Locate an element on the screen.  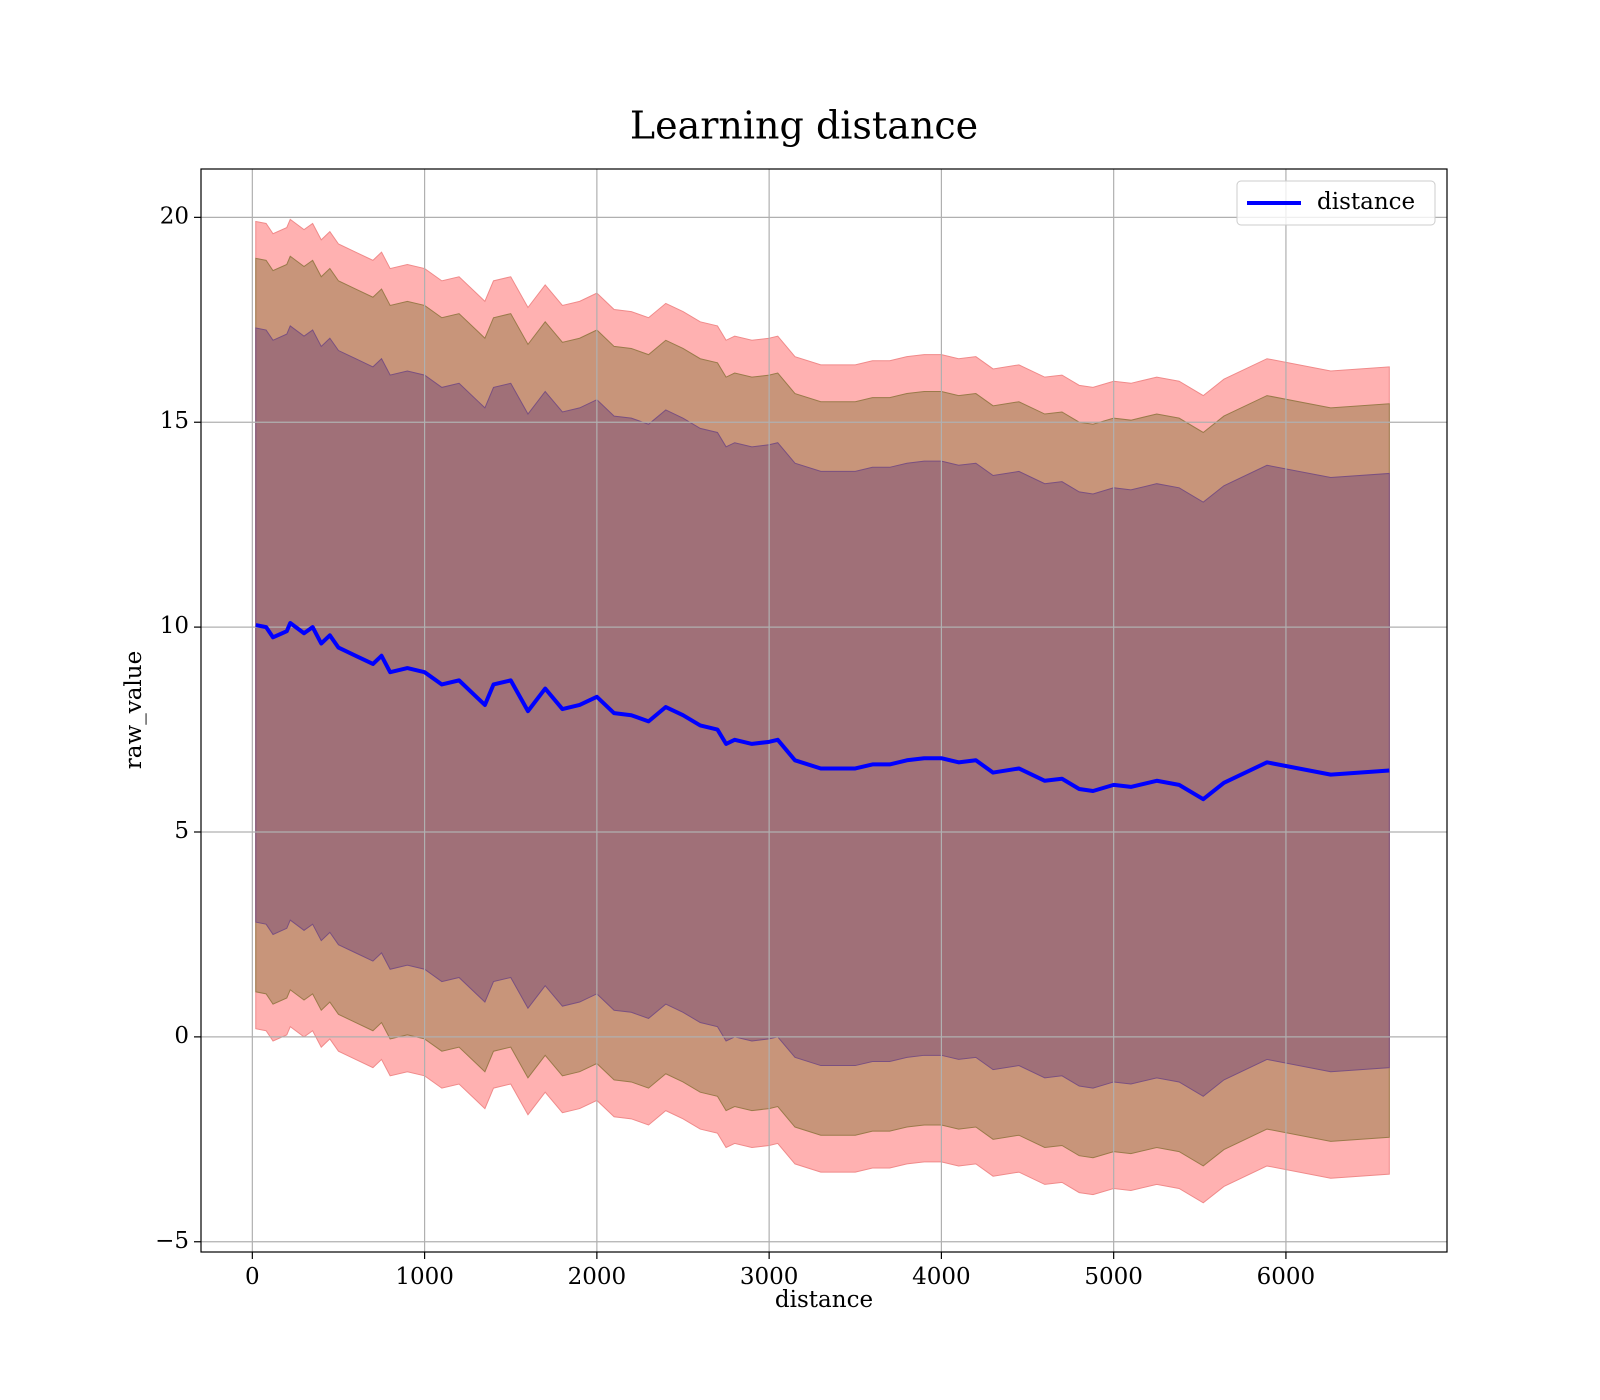
chart-title: Learning distance is located at coordinates (804, 126).